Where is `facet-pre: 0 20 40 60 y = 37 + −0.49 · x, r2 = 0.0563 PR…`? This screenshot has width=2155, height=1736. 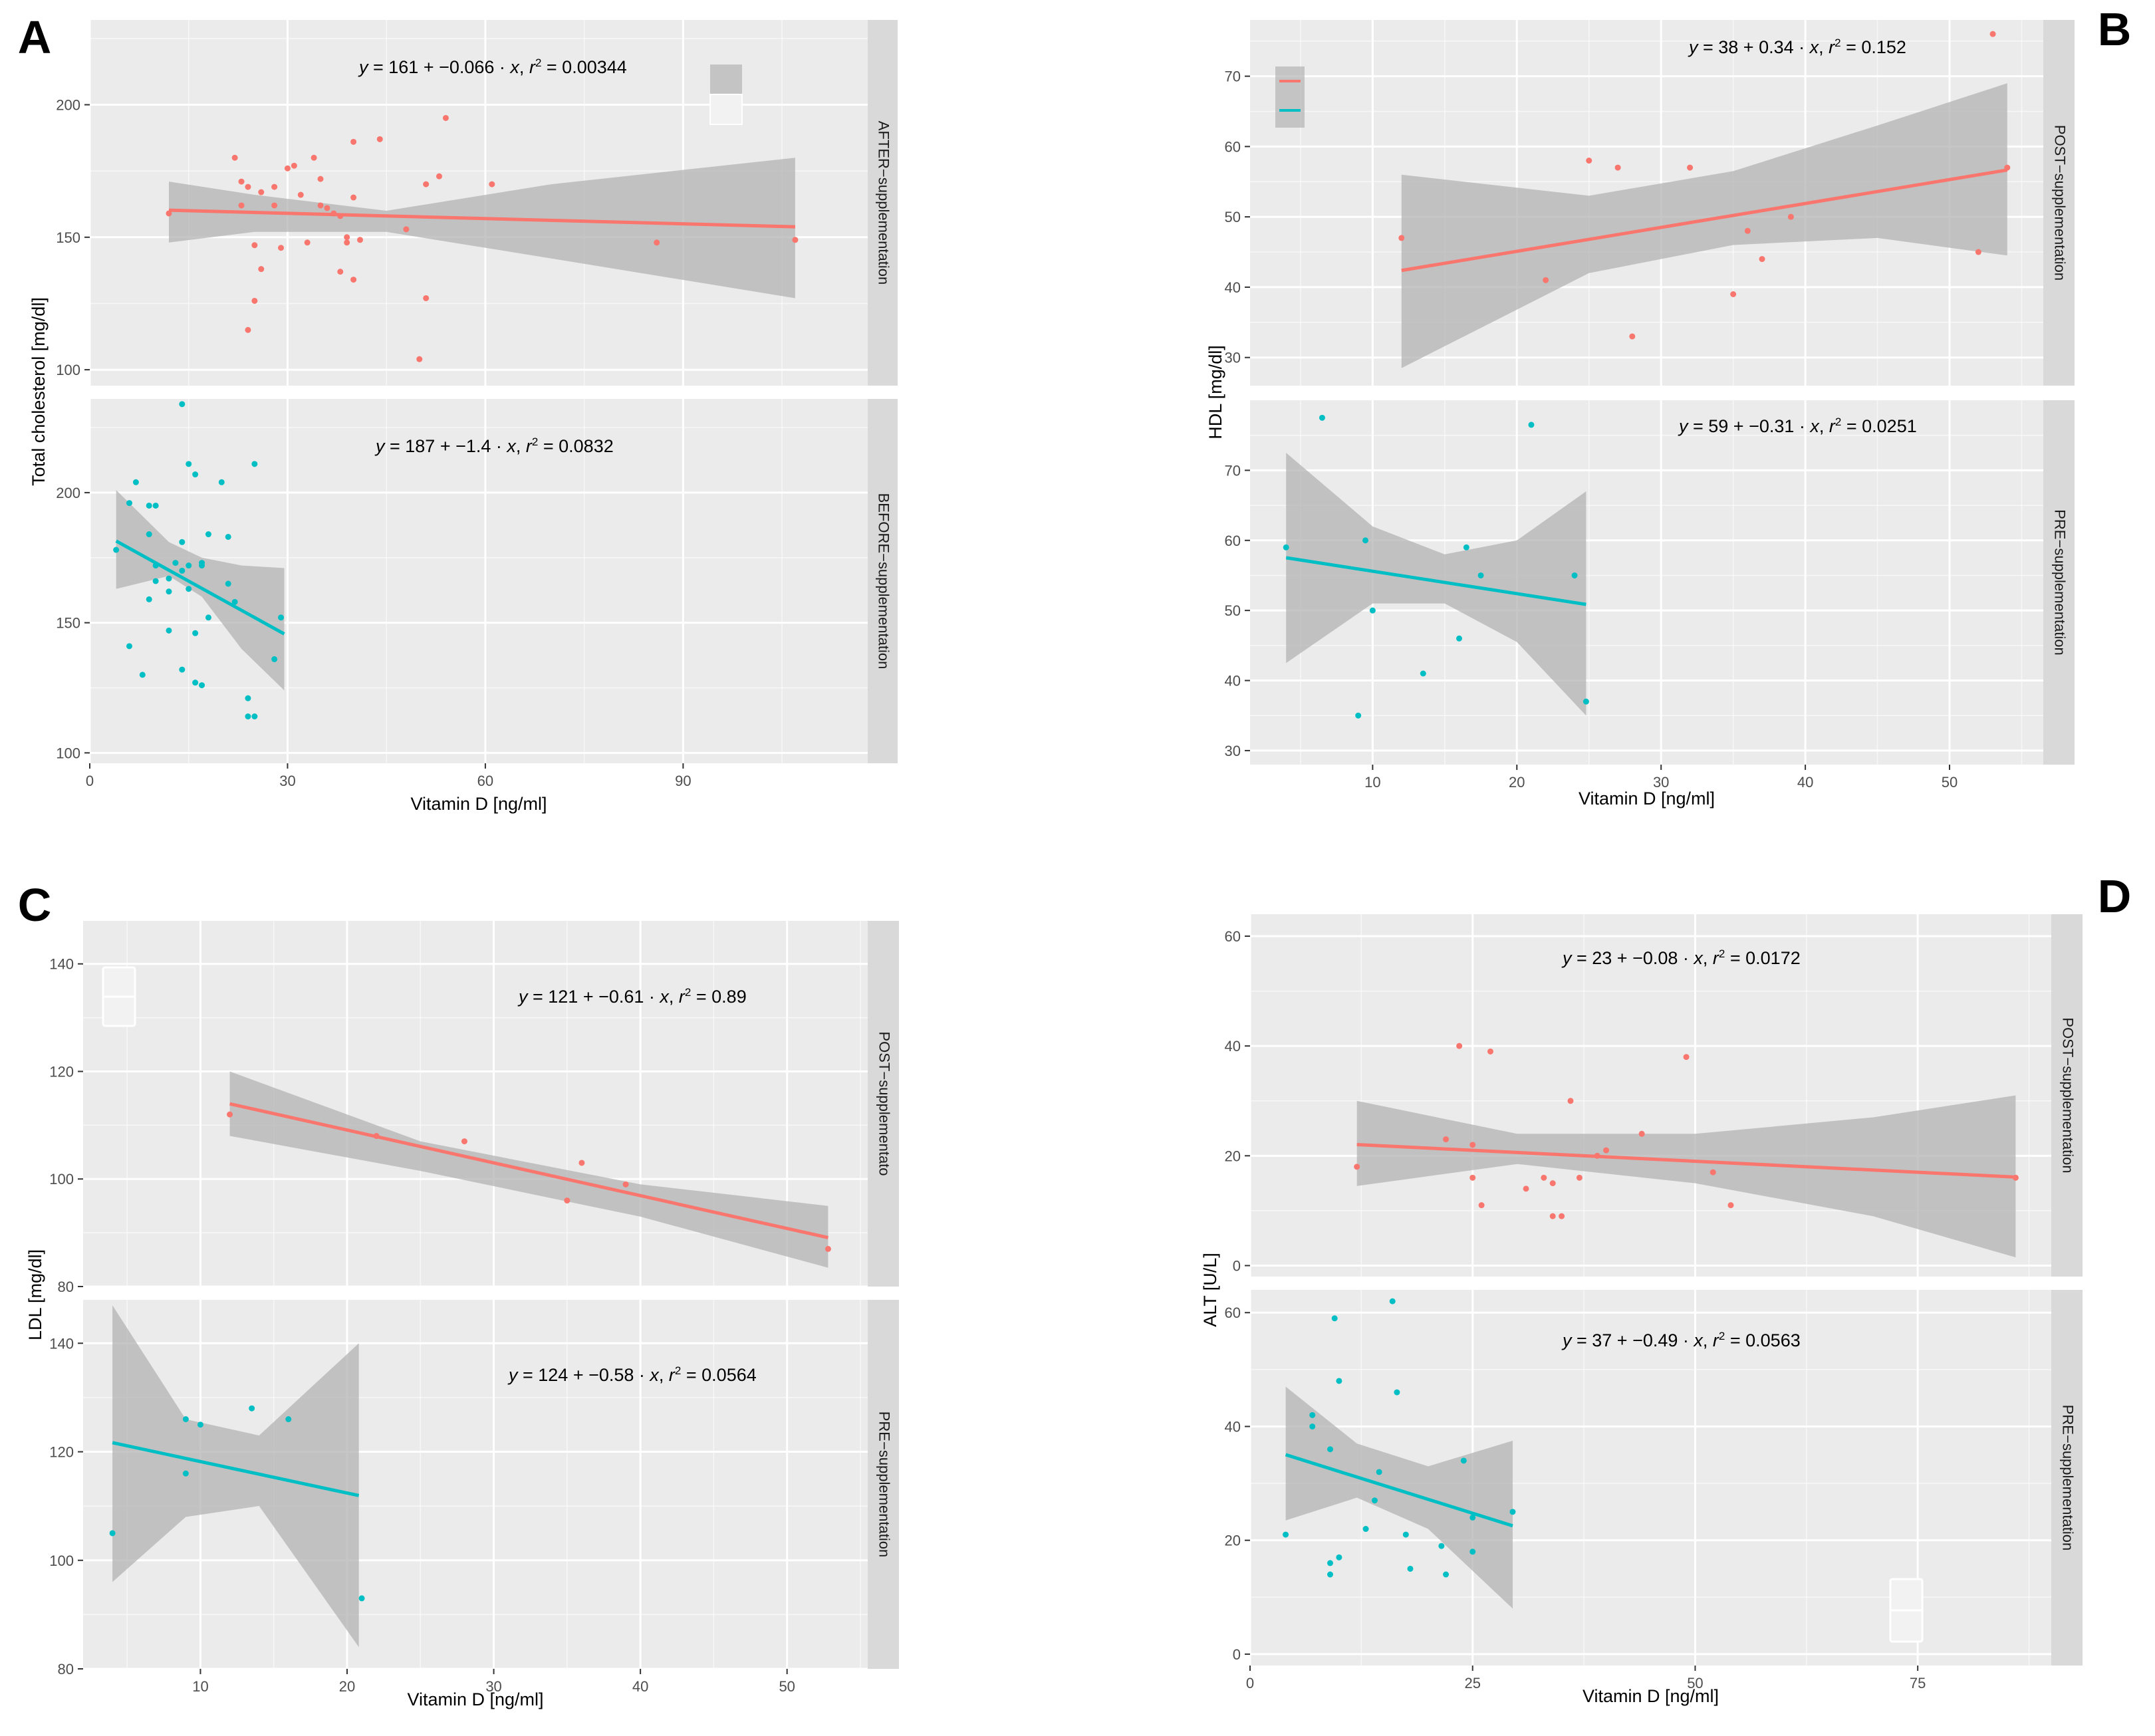
facet-pre: 0 20 40 60 y = 37 + −0.49 · x, r2 = 0.0563 PR… is located at coordinates (1654, 1478).